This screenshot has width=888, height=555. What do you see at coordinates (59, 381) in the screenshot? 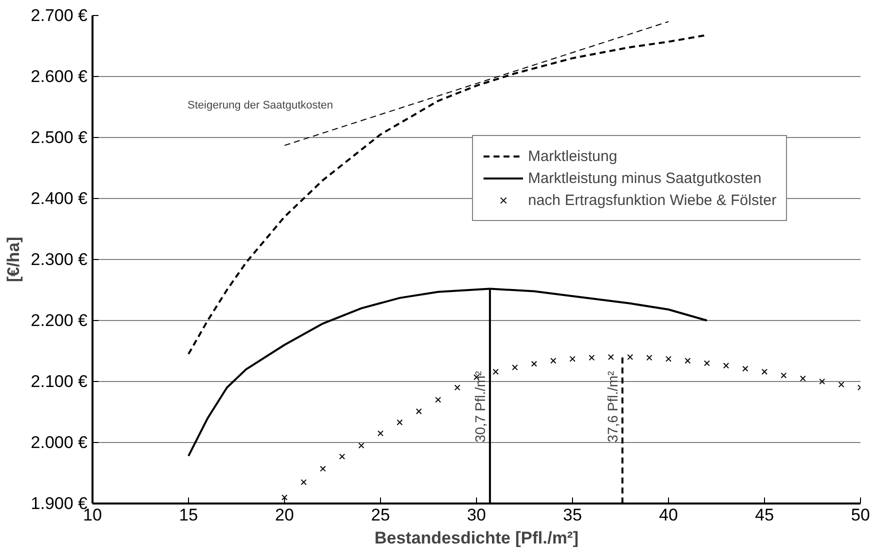
I see `y-tick-label: 2.100 €` at bounding box center [59, 381].